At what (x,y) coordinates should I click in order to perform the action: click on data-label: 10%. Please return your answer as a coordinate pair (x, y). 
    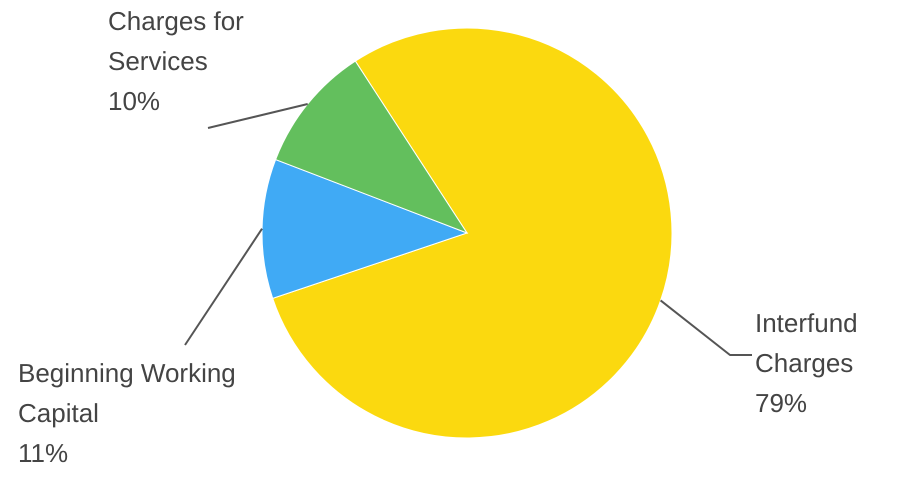
    Looking at the image, I should click on (134, 101).